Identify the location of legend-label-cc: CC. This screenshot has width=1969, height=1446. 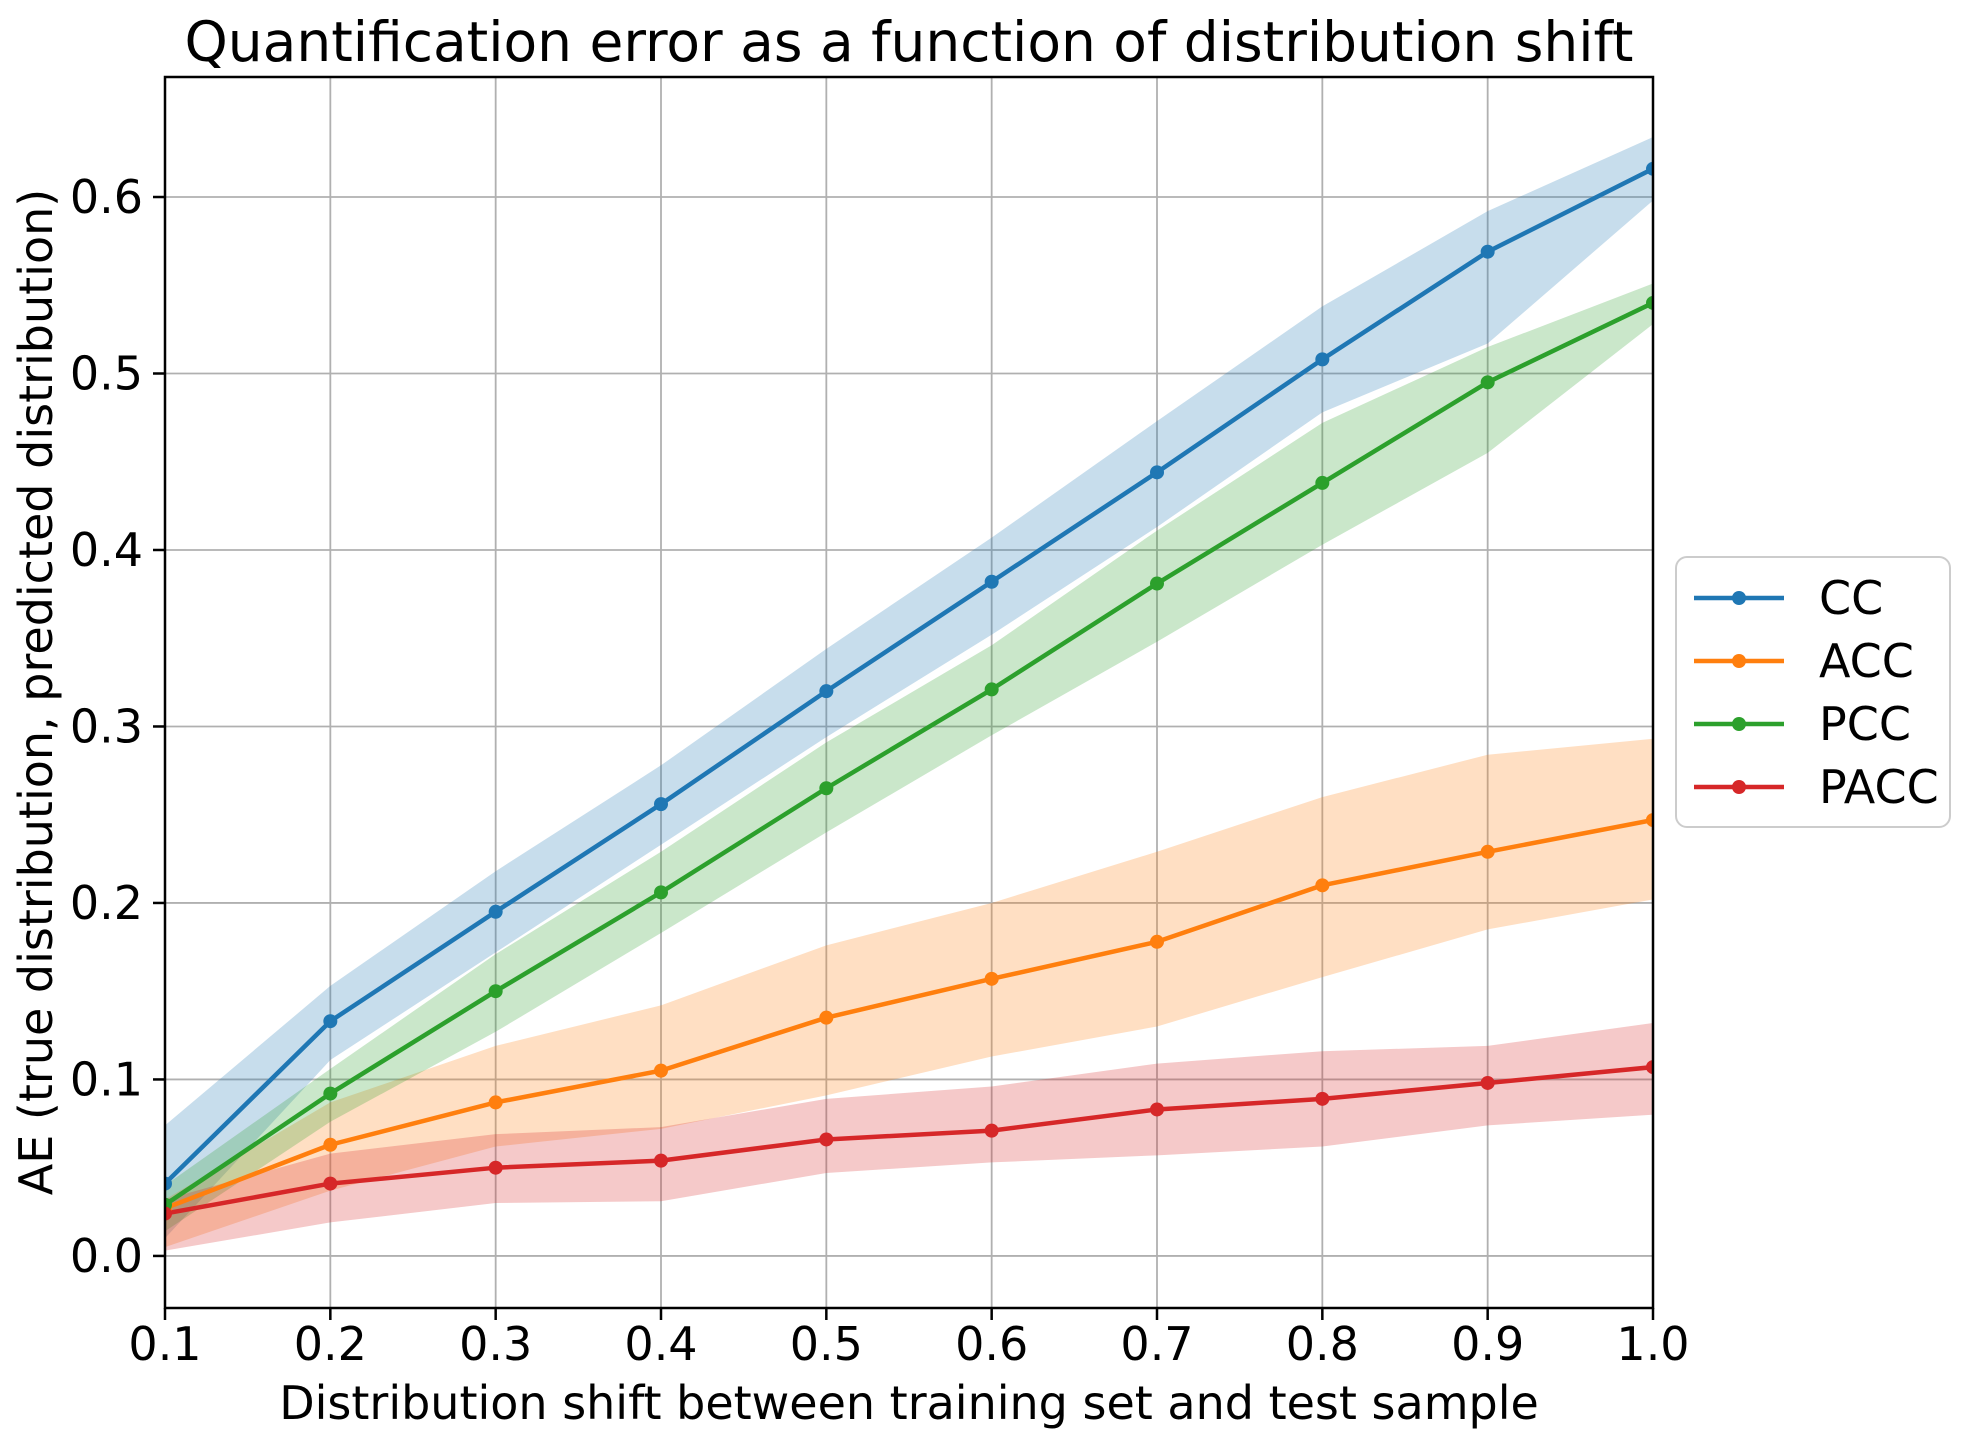
(1851, 597).